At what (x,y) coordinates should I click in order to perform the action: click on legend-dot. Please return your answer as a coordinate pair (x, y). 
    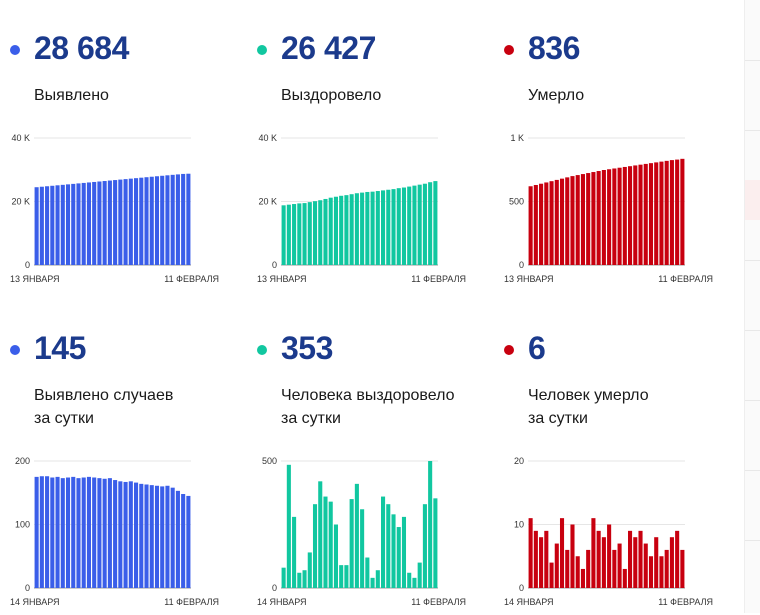
    Looking at the image, I should click on (15, 350).